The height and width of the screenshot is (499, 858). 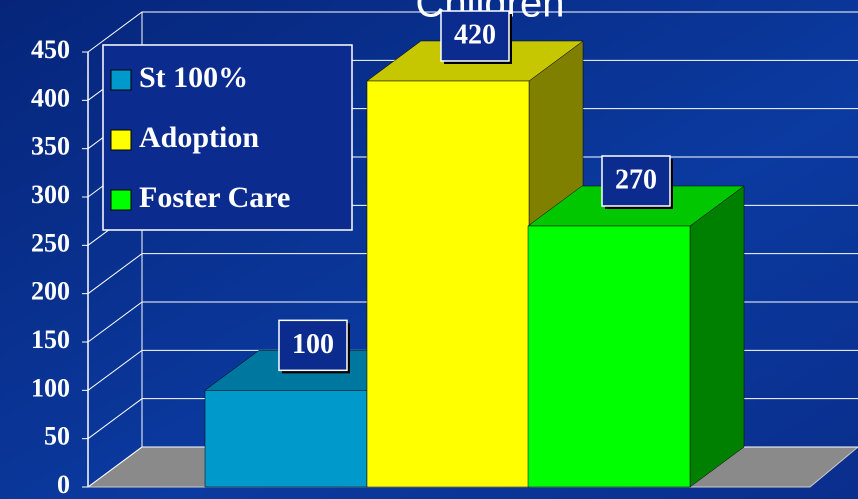 I want to click on grid-line, so click(x=472, y=32).